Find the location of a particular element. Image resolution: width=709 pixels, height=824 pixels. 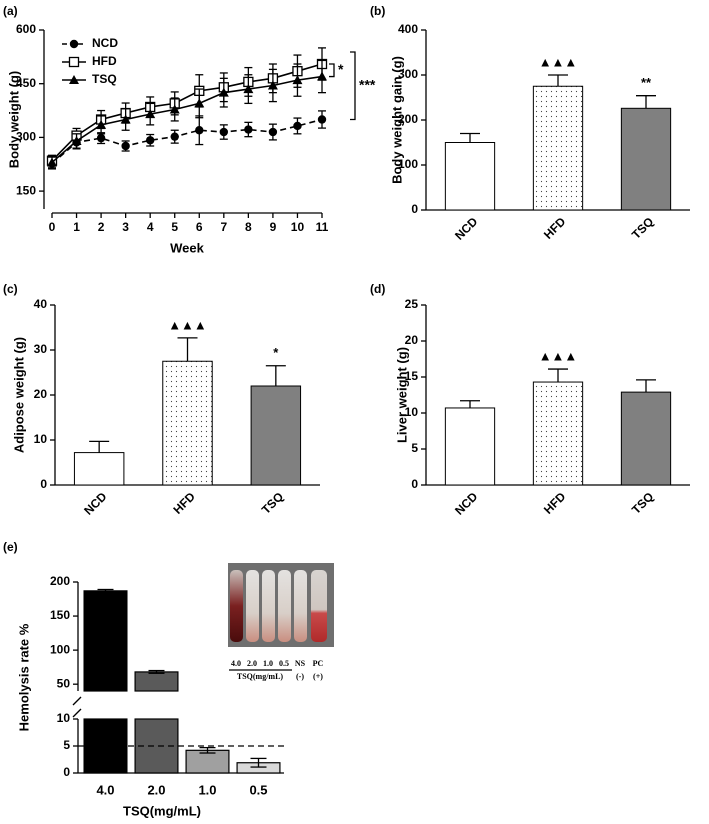

inset-label: (+) is located at coordinates (318, 676).